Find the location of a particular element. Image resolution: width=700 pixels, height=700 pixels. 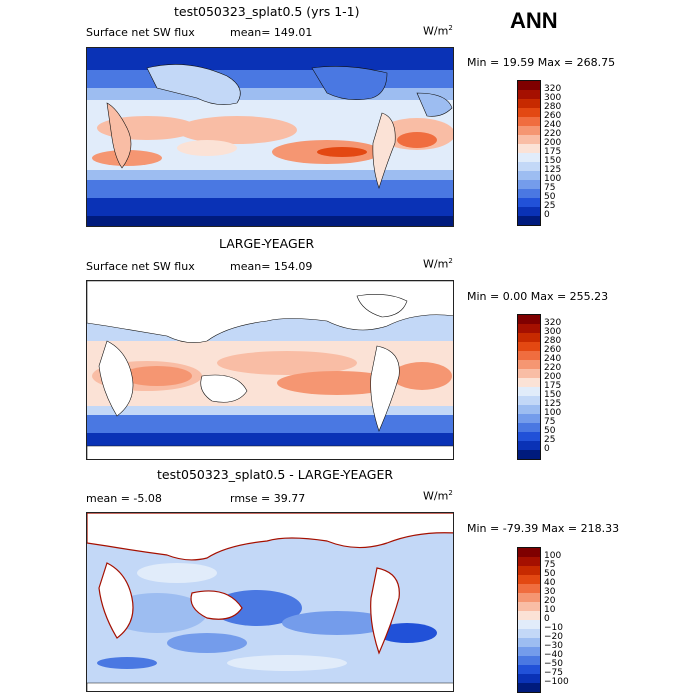

panel3-colorbar-tick: 100 is located at coordinates (553, 556).